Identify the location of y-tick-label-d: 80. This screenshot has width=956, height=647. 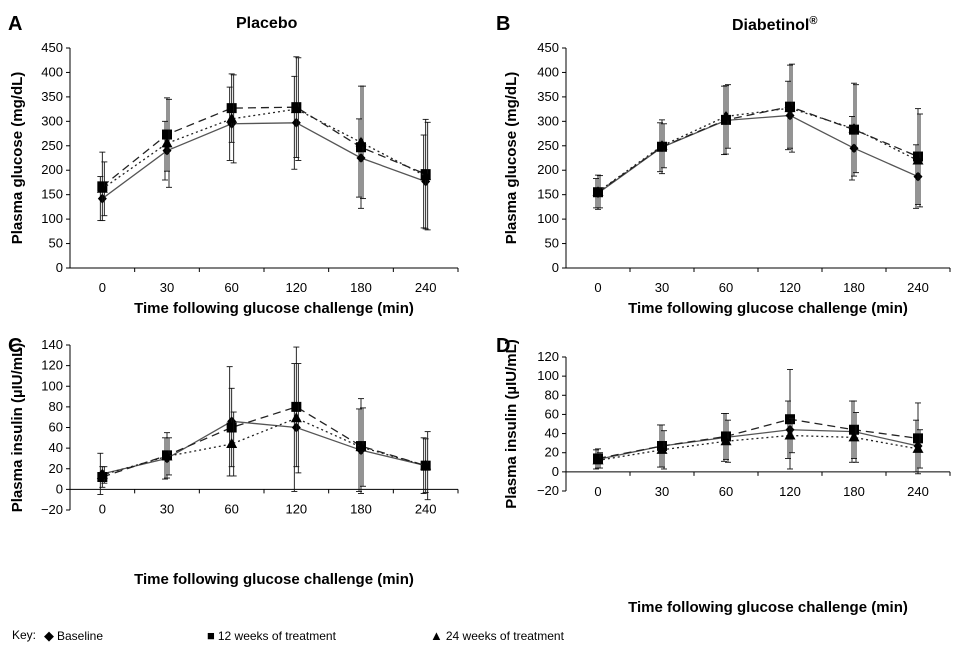
(552, 394).